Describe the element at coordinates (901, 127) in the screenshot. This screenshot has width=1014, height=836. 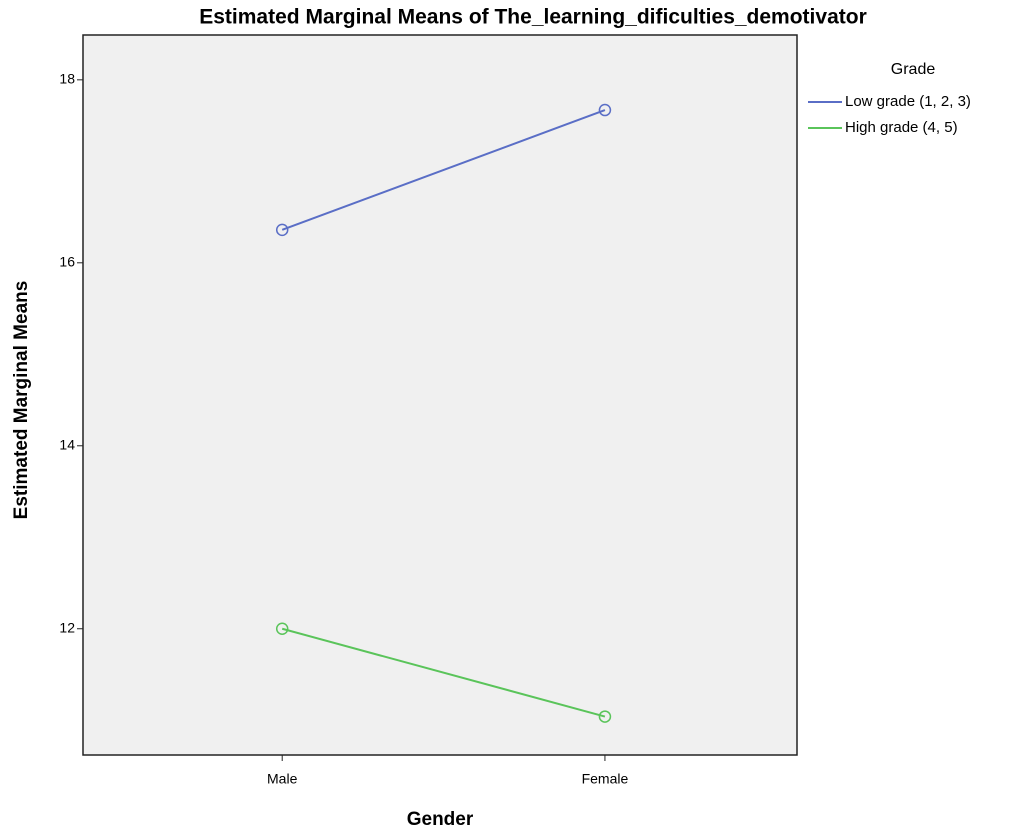
I see `legend-label: High grade (4, 5)` at that location.